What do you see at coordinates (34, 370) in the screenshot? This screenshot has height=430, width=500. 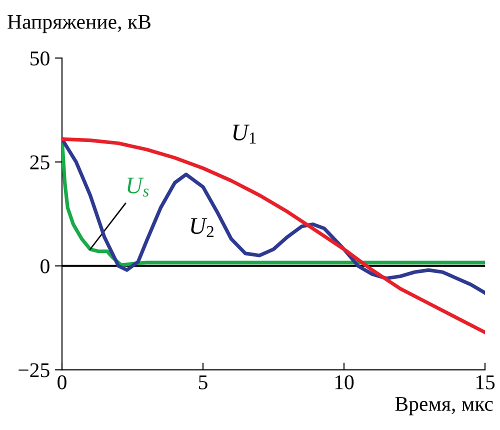 I see `y-tick-label: −25` at bounding box center [34, 370].